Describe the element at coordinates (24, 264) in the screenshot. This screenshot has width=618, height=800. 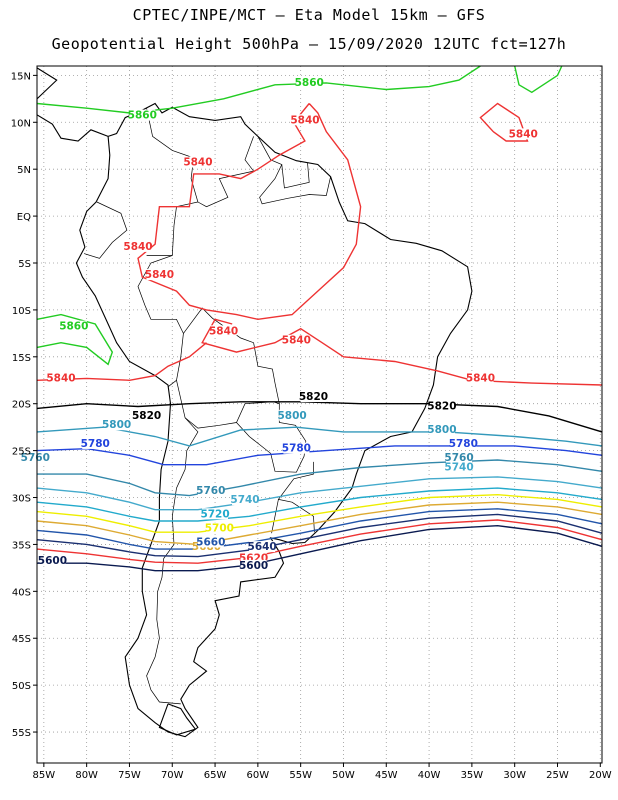
I see `lat-tick-label: 5S` at that location.